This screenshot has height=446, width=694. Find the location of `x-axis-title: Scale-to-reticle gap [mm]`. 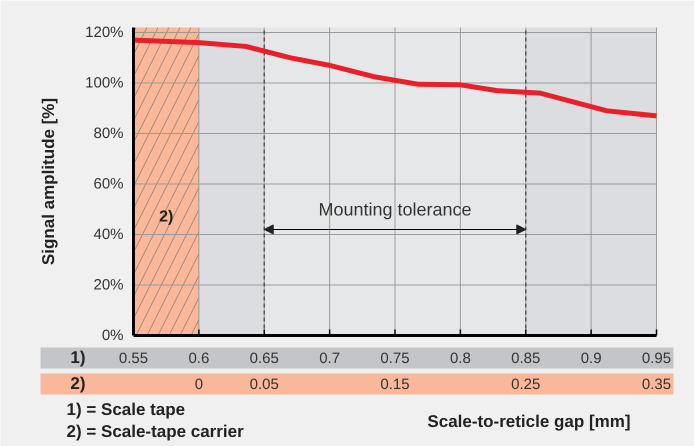

x-axis-title: Scale-to-reticle gap [mm] is located at coordinates (529, 421).